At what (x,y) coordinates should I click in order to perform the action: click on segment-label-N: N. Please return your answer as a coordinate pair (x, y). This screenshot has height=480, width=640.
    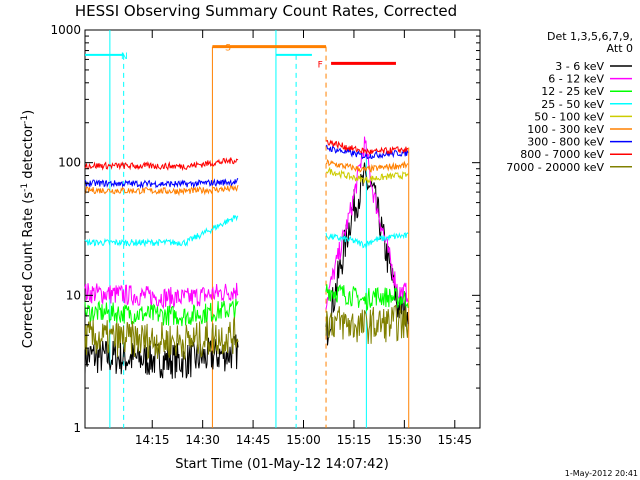
    Looking at the image, I should click on (124, 57).